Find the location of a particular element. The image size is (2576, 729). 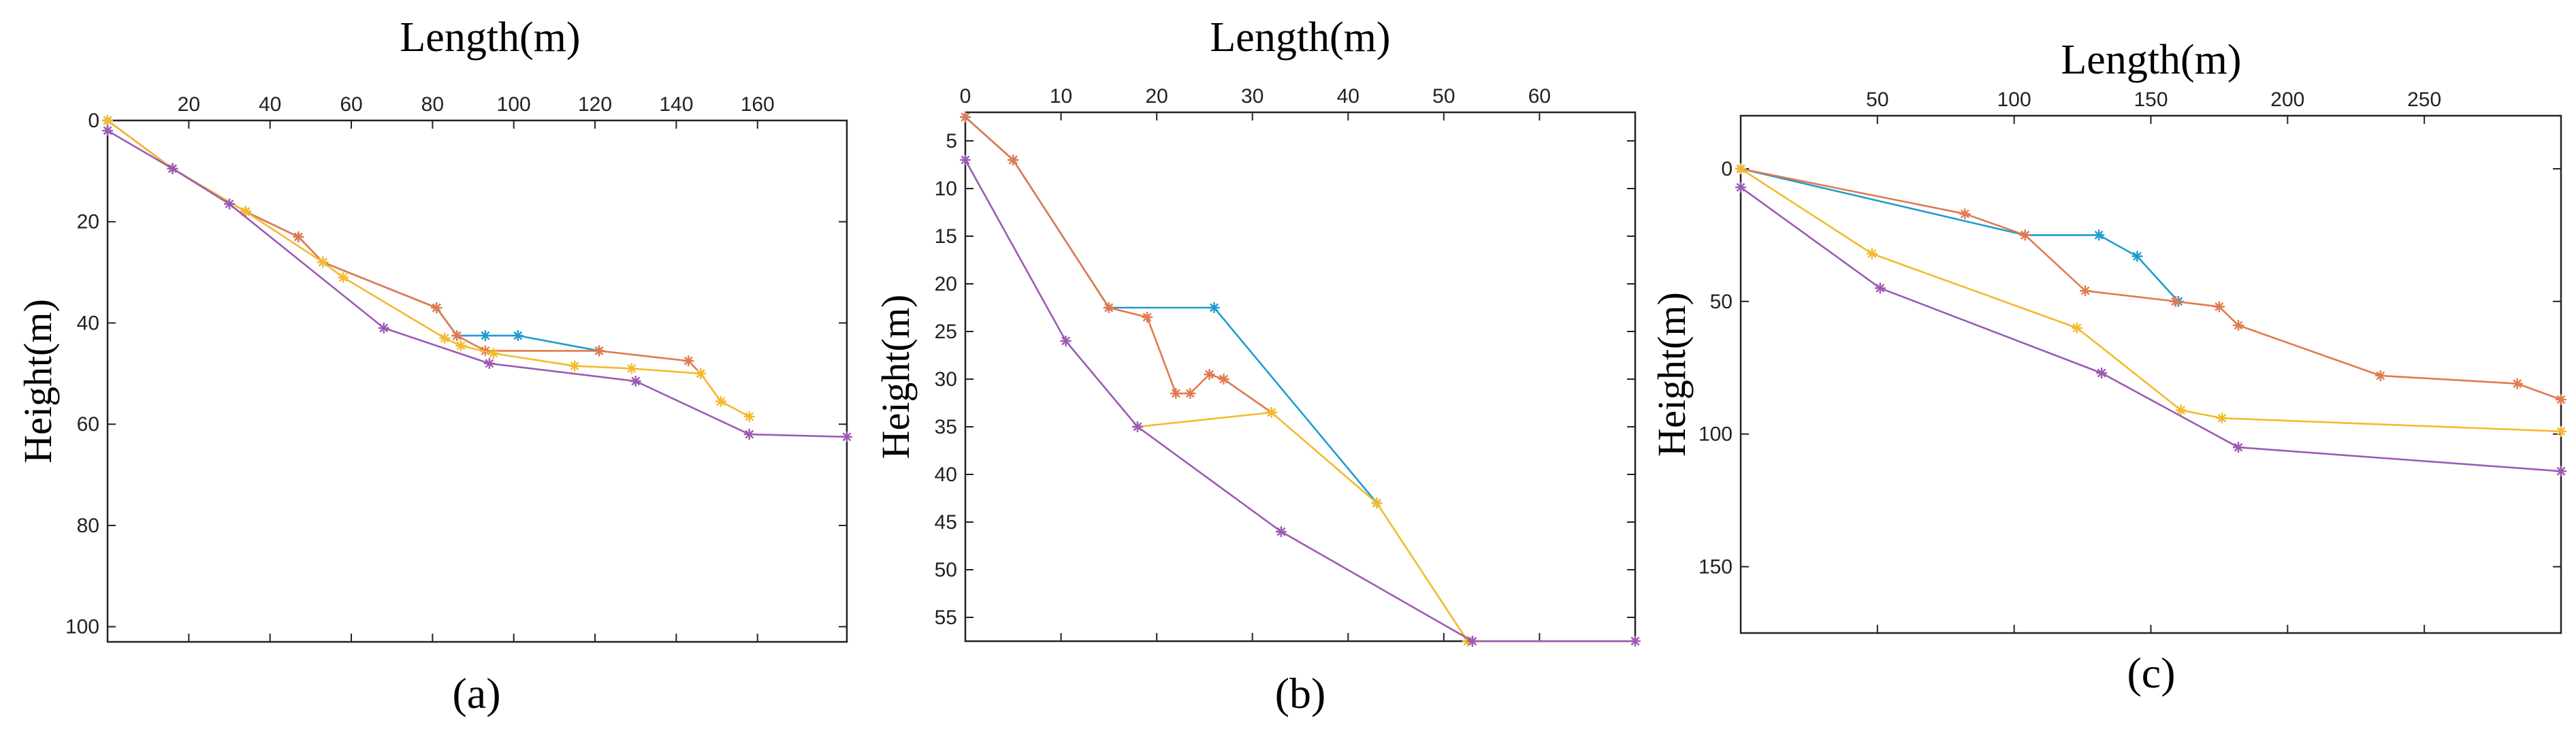

x-tick-label: 30 is located at coordinates (1252, 97).